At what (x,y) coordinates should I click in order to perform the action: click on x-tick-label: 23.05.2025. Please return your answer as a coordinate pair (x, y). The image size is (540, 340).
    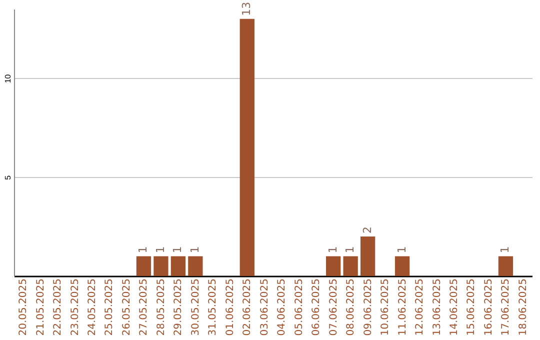
    Looking at the image, I should click on (75, 307).